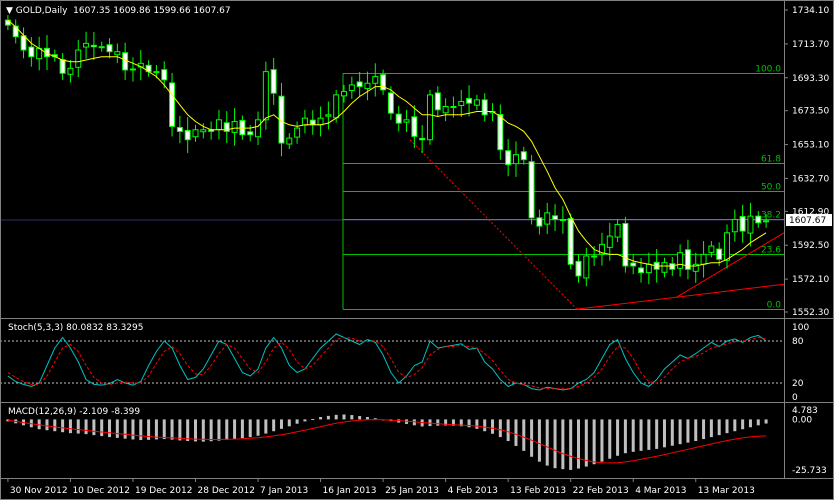  Describe the element at coordinates (164, 491) in the screenshot. I see `time-tick-label: 19 Dec 2012` at that location.